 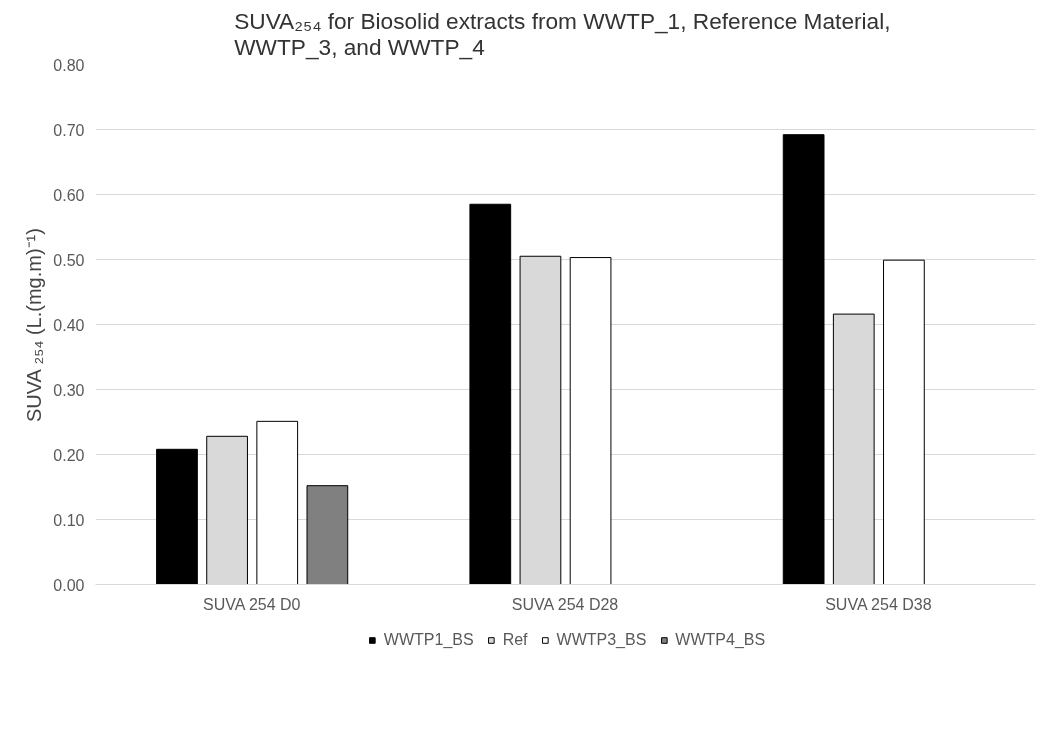 I want to click on legend-label: WWTP3_BS, so click(x=601, y=640).